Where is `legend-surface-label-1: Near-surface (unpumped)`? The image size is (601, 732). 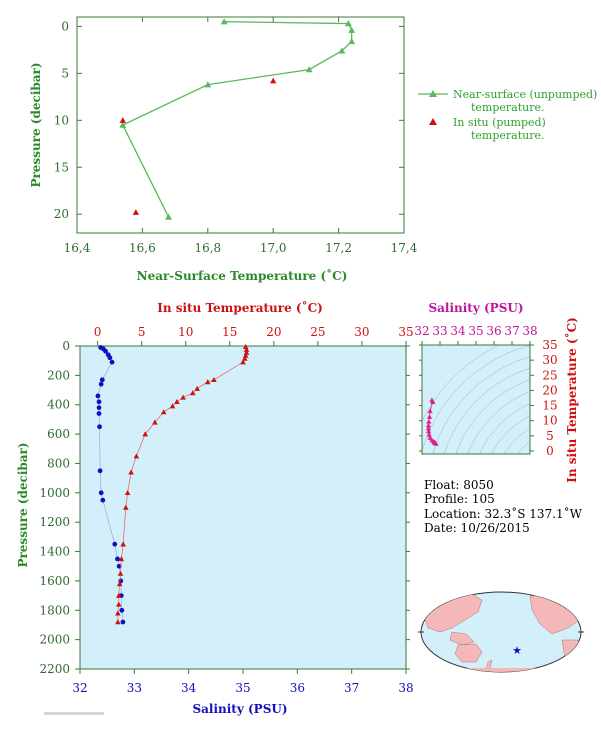 legend-surface-label-1: Near-surface (unpumped) is located at coordinates (525, 94).